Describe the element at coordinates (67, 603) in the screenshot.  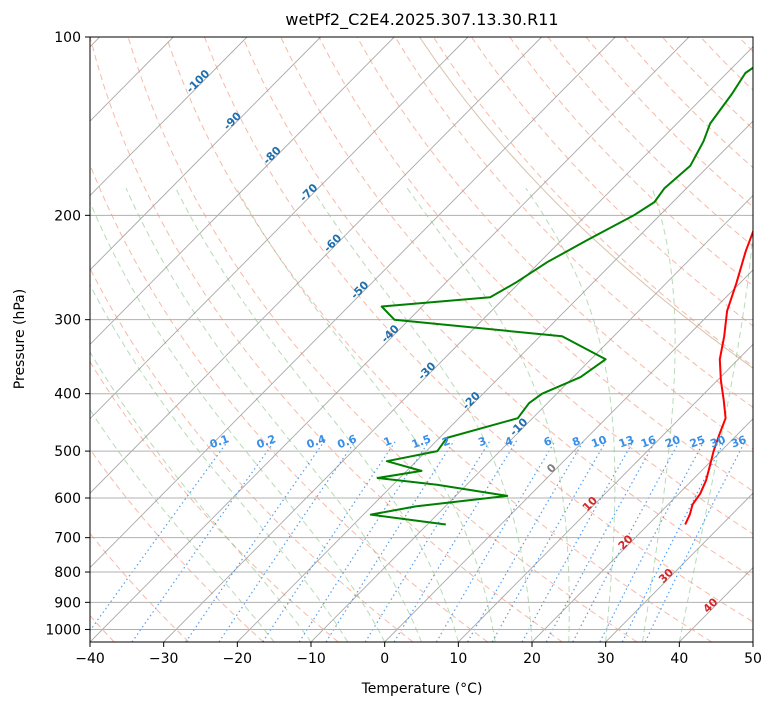
I see `y-tick-label: 900` at that location.